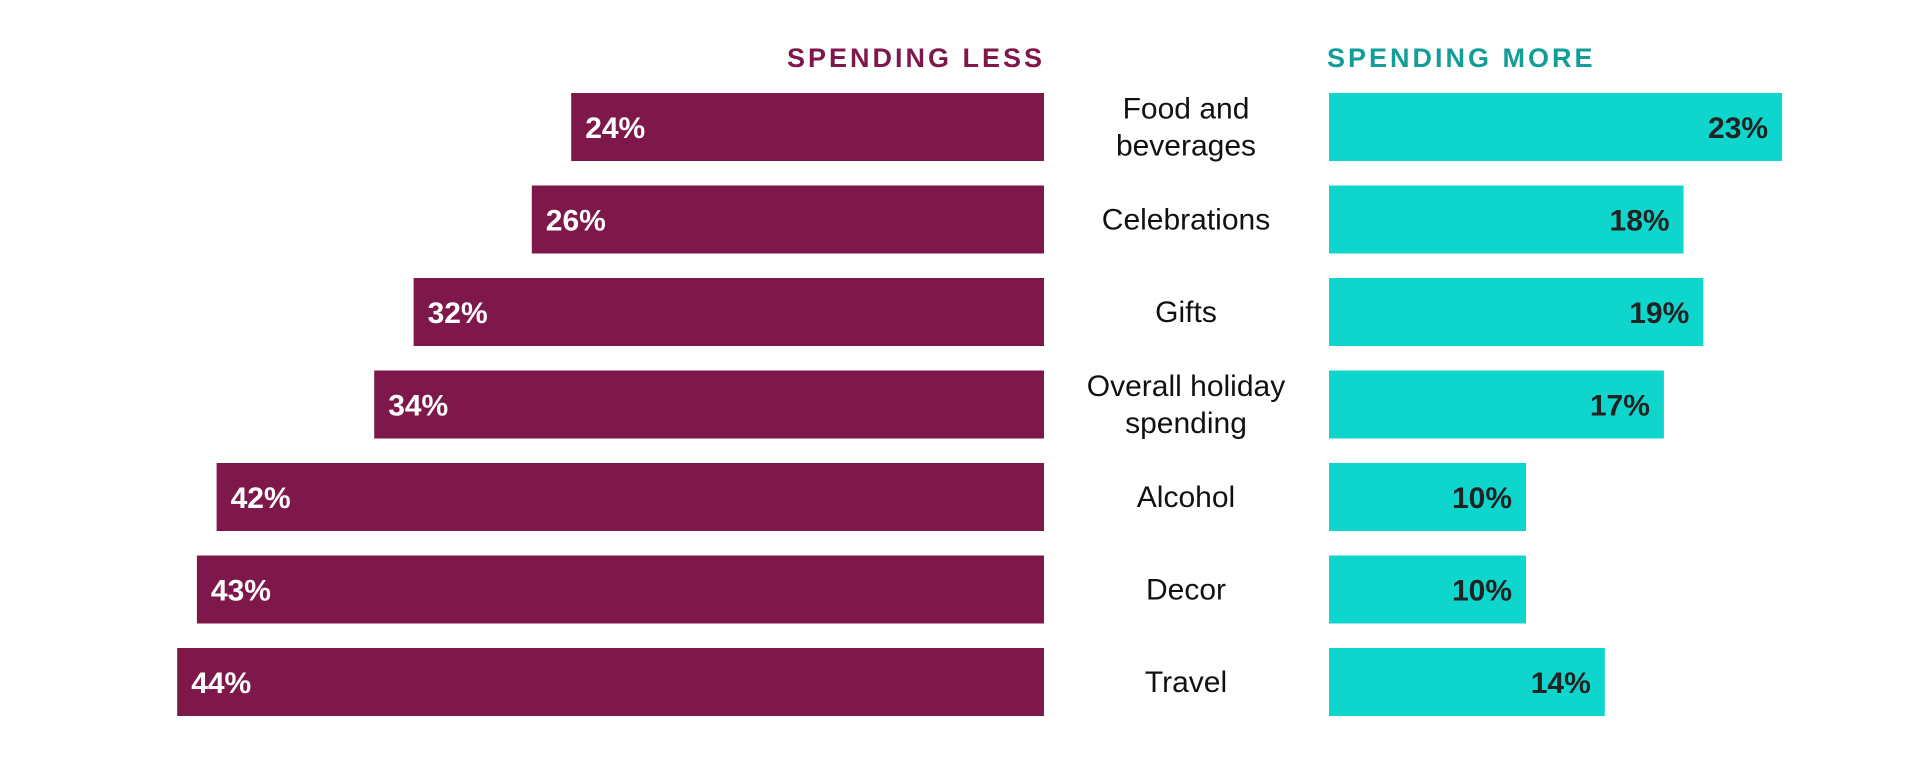 The width and height of the screenshot is (1920, 768). Describe the element at coordinates (1186, 405) in the screenshot. I see `category-label: Overall holiday spending` at that location.